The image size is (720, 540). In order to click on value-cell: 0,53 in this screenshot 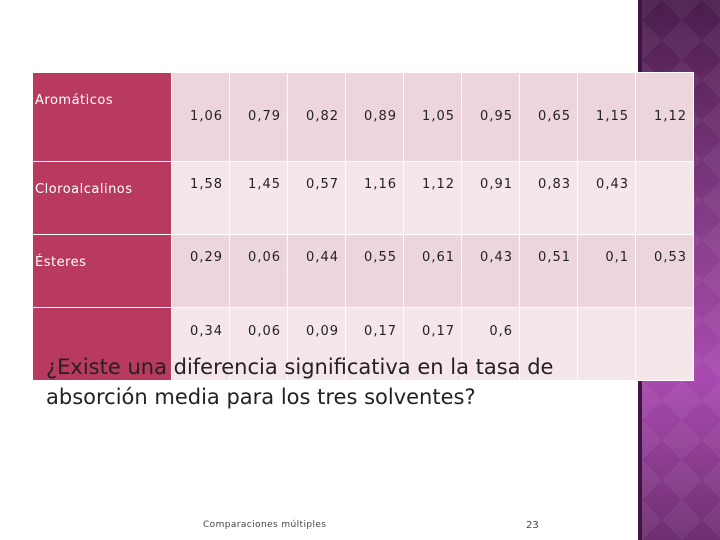, I will do `click(664, 271)`.